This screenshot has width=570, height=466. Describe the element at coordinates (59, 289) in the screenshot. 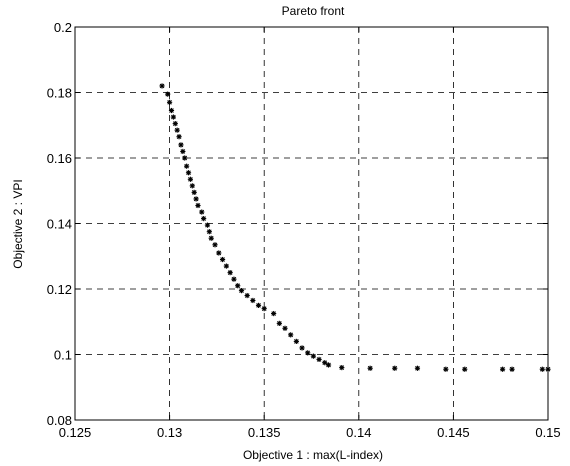

I see `y-tick-label: 0.12` at that location.